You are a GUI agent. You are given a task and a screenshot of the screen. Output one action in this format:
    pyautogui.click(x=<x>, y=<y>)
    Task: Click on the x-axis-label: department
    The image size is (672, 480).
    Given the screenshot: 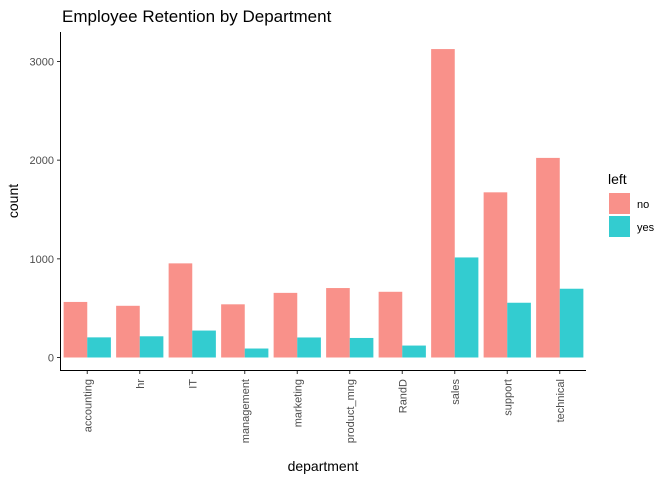 What is the action you would take?
    pyautogui.click(x=323, y=466)
    